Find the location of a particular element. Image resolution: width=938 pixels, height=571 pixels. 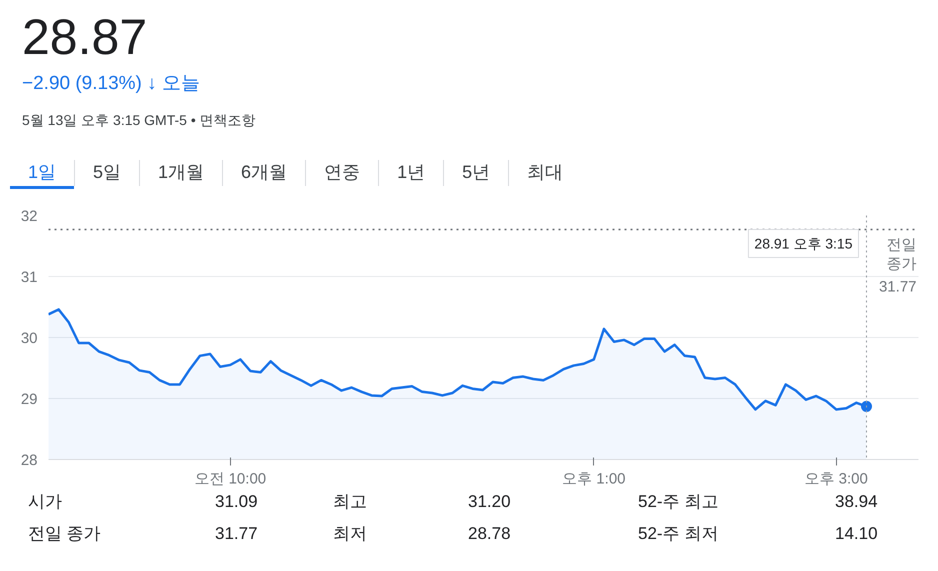

text: 전일 종가 is located at coordinates (64, 534).